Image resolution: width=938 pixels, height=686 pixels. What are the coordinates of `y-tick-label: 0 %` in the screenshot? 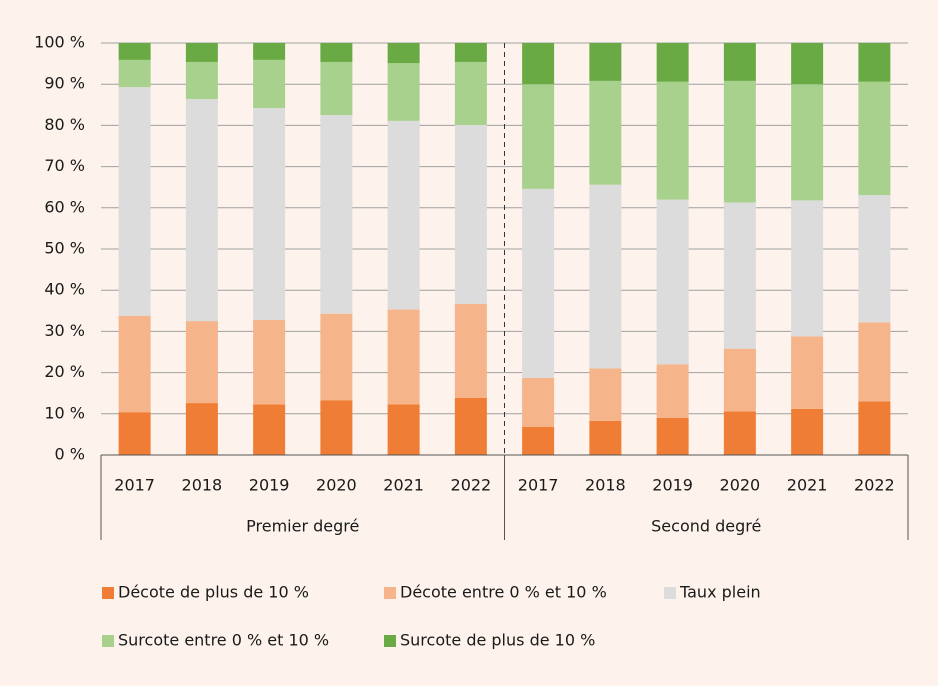 It's located at (70, 454).